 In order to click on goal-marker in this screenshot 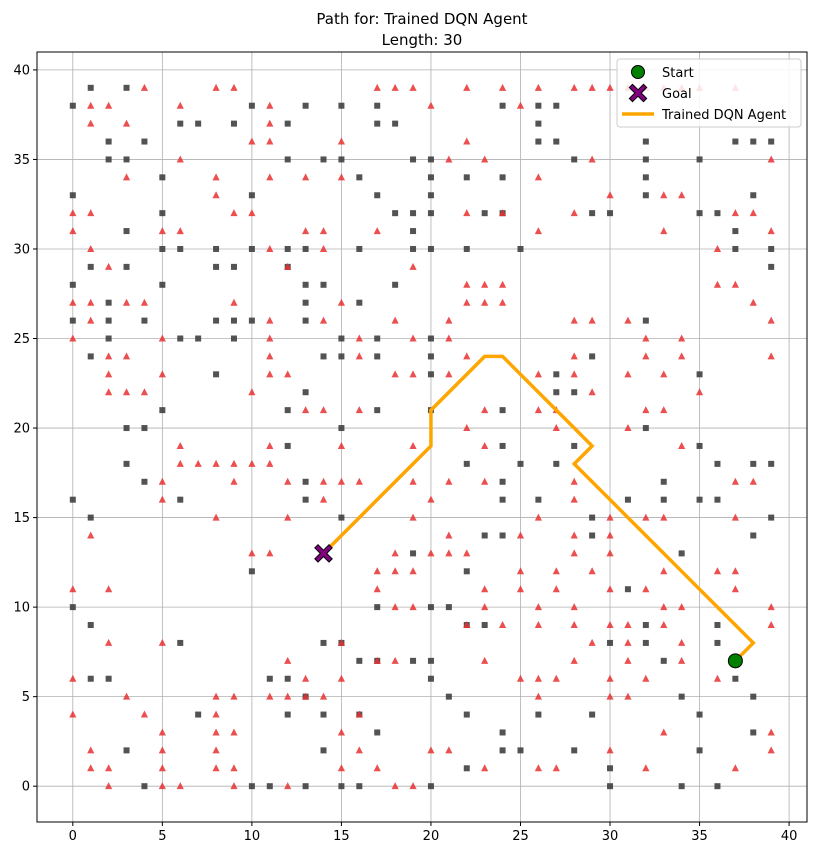, I will do `click(323, 553)`.